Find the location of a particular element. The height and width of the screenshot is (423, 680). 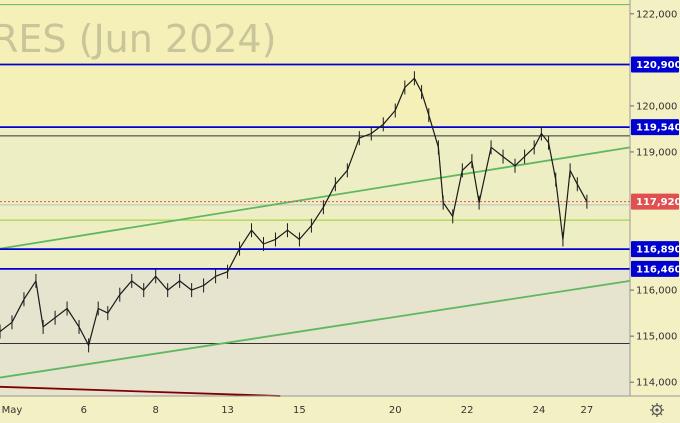

y-tick-label-2: 119,000 is located at coordinates (656, 152).